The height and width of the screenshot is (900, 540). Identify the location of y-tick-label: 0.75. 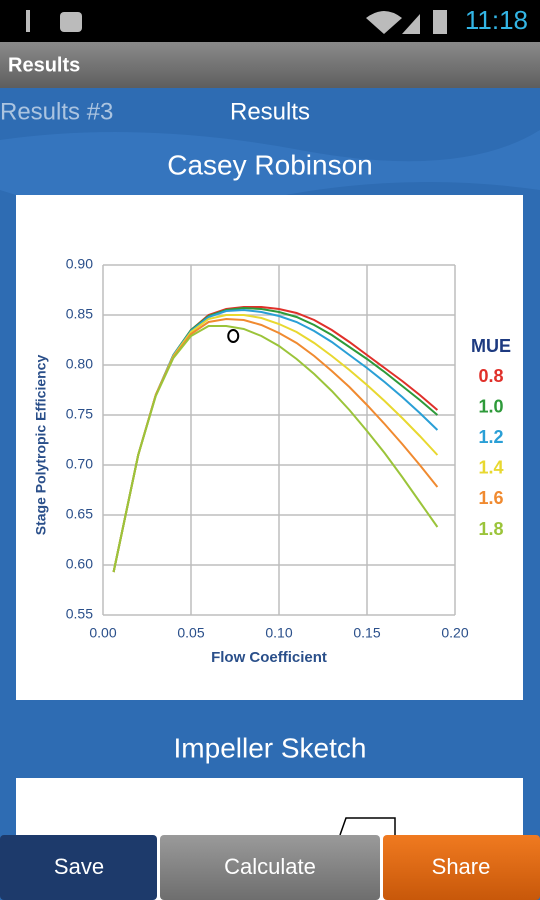
(79, 414).